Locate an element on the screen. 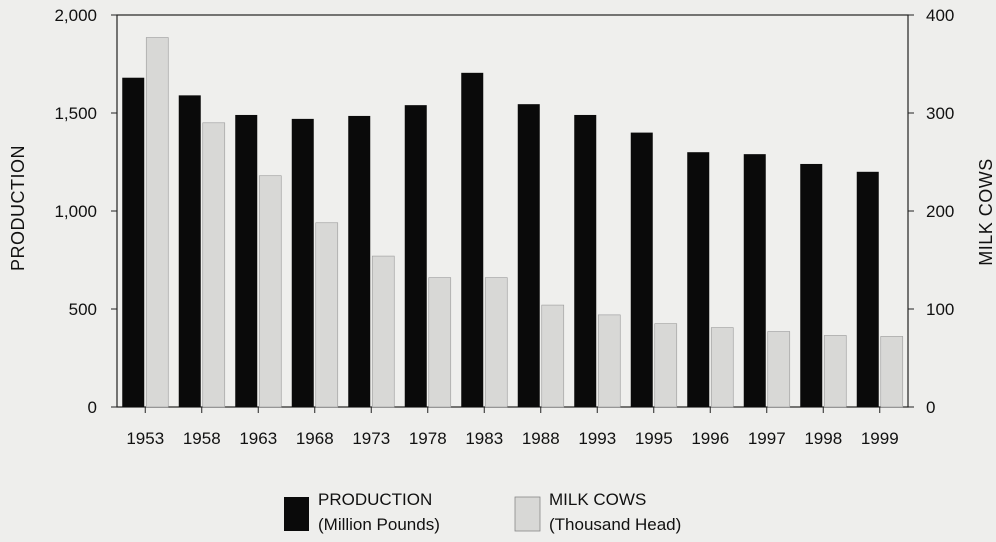  bar-production-1968 is located at coordinates (302, 262).